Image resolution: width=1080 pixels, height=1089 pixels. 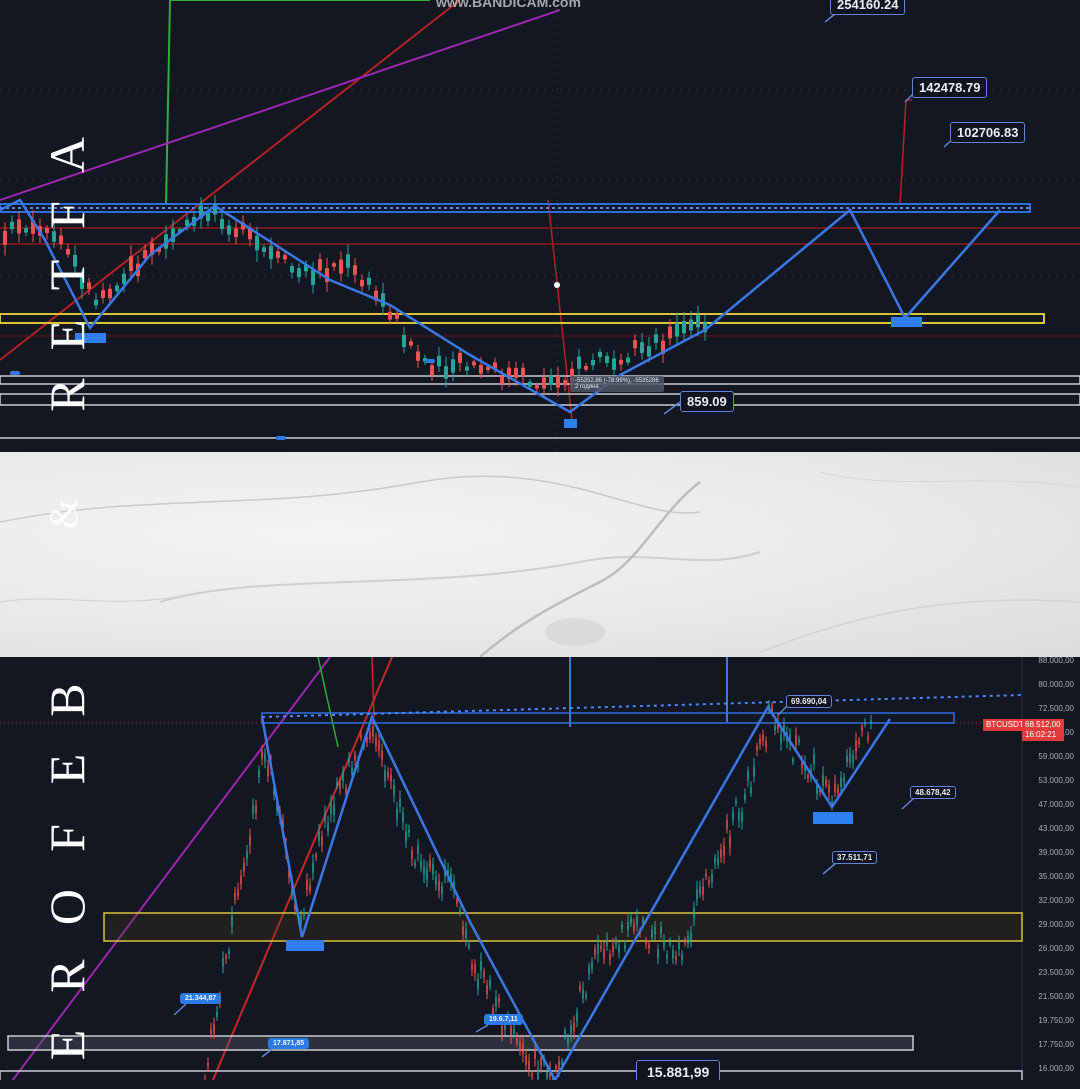 What do you see at coordinates (67, 395) in the screenshot?
I see `side-letter: R` at bounding box center [67, 395].